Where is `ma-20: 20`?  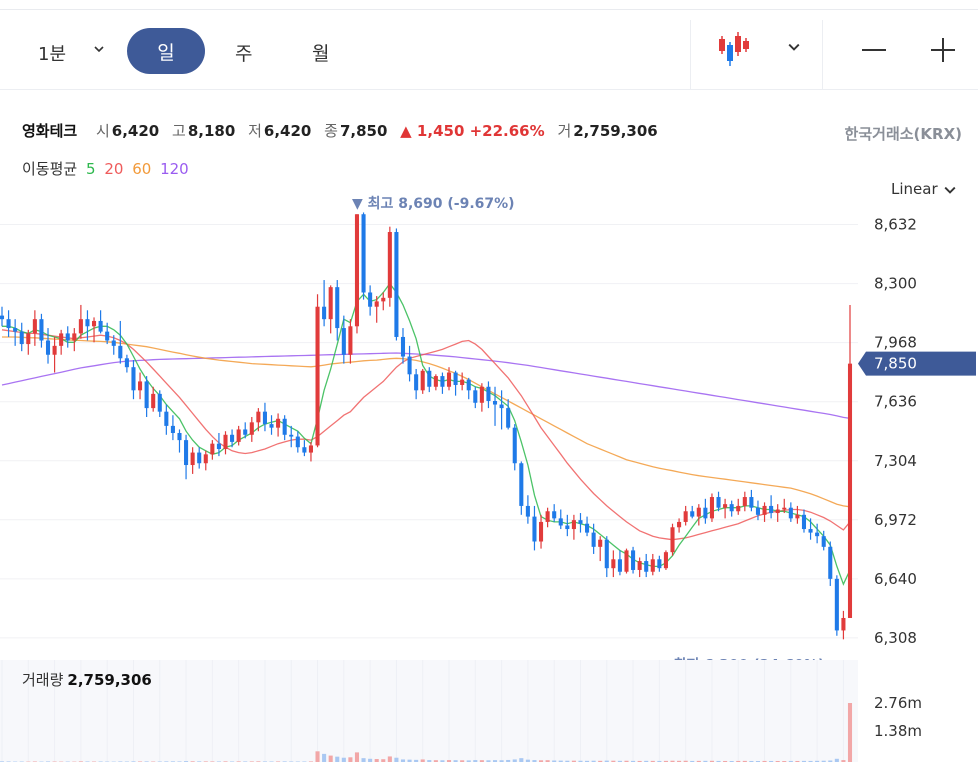
ma-20: 20 is located at coordinates (114, 169).